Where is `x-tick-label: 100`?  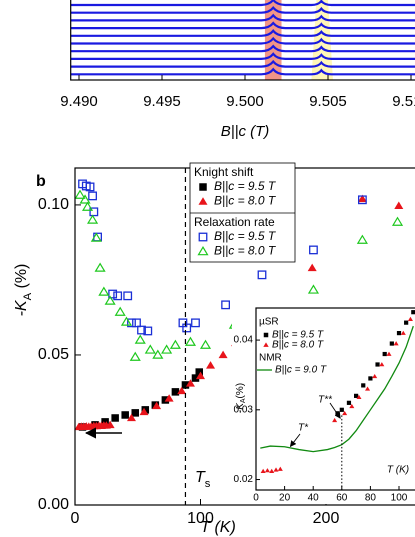
x-tick-label: 100 is located at coordinates (399, 498).